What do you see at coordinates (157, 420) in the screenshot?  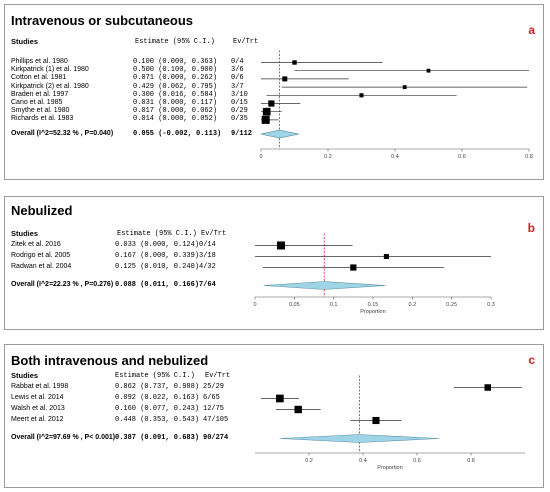 I see `estimate-ci: 0.448 (0.353, 0.543)` at bounding box center [157, 420].